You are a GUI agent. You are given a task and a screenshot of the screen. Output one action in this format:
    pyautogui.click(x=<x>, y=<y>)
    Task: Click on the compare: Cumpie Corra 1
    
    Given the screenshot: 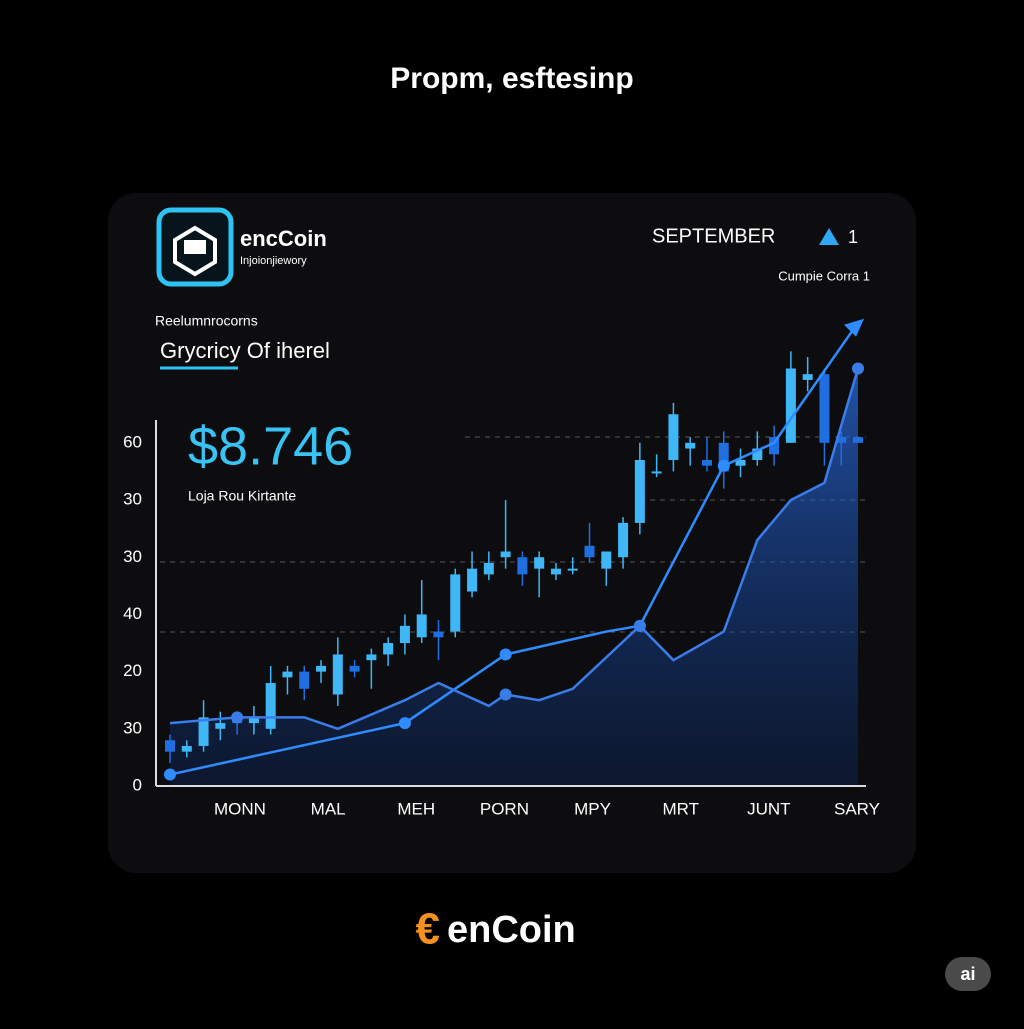 What is the action you would take?
    pyautogui.click(x=824, y=275)
    